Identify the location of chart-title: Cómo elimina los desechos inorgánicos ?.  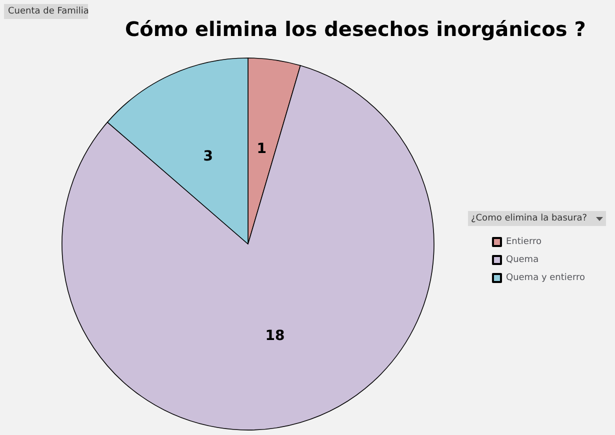
(355, 29).